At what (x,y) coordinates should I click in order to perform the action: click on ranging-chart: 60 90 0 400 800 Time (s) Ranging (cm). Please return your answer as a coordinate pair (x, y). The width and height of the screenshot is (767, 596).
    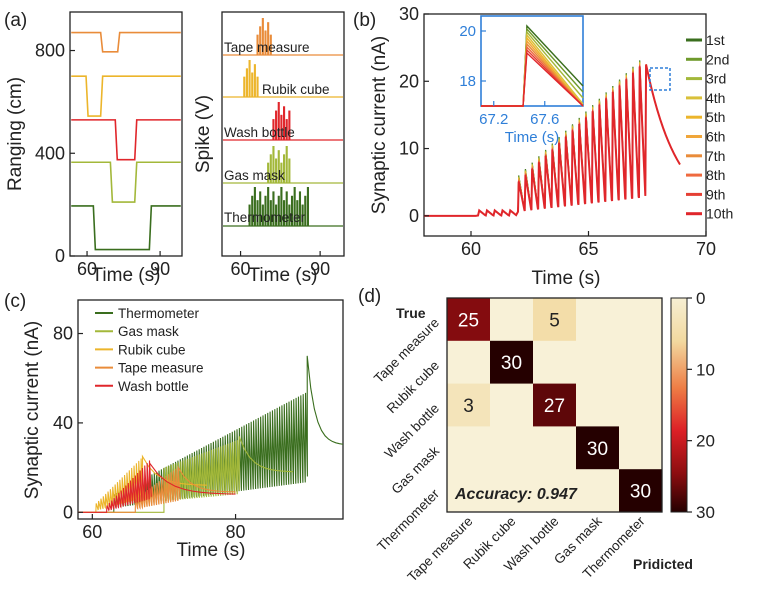
    Looking at the image, I should click on (94, 148).